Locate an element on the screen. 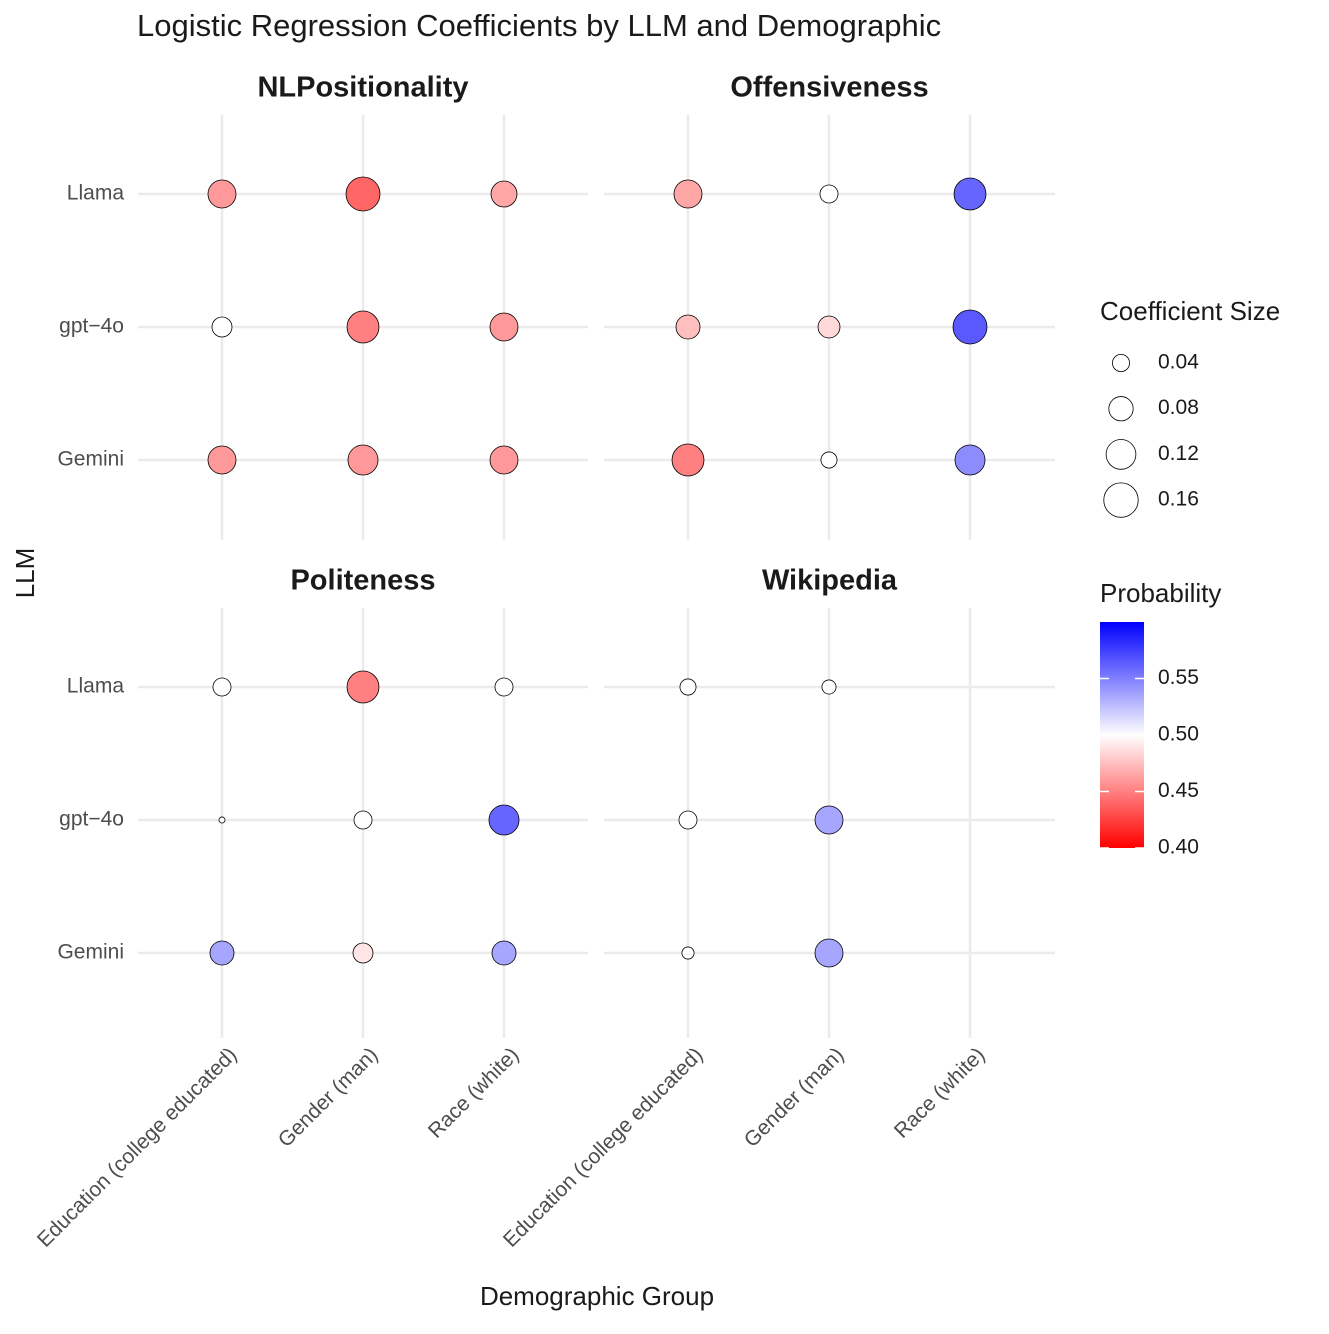  legend-label: 0.50 is located at coordinates (1178, 734).